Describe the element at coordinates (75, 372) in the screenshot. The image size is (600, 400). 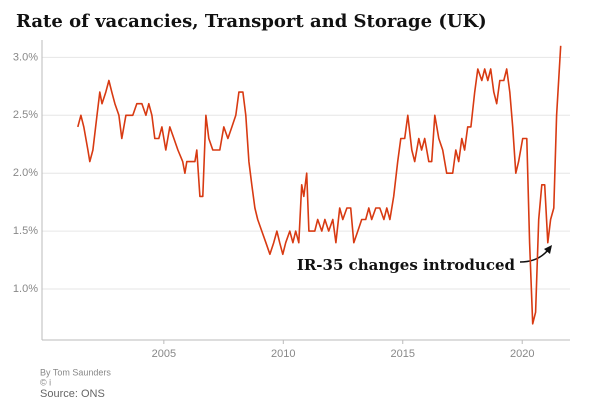
I see `byline: By Tom Saunders` at that location.